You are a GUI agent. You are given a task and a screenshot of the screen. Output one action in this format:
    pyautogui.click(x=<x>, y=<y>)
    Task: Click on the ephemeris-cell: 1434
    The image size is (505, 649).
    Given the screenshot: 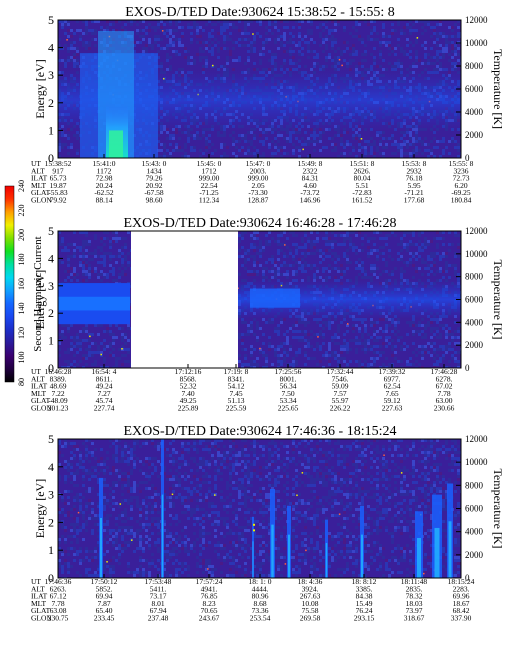 What is the action you would take?
    pyautogui.click(x=154, y=170)
    